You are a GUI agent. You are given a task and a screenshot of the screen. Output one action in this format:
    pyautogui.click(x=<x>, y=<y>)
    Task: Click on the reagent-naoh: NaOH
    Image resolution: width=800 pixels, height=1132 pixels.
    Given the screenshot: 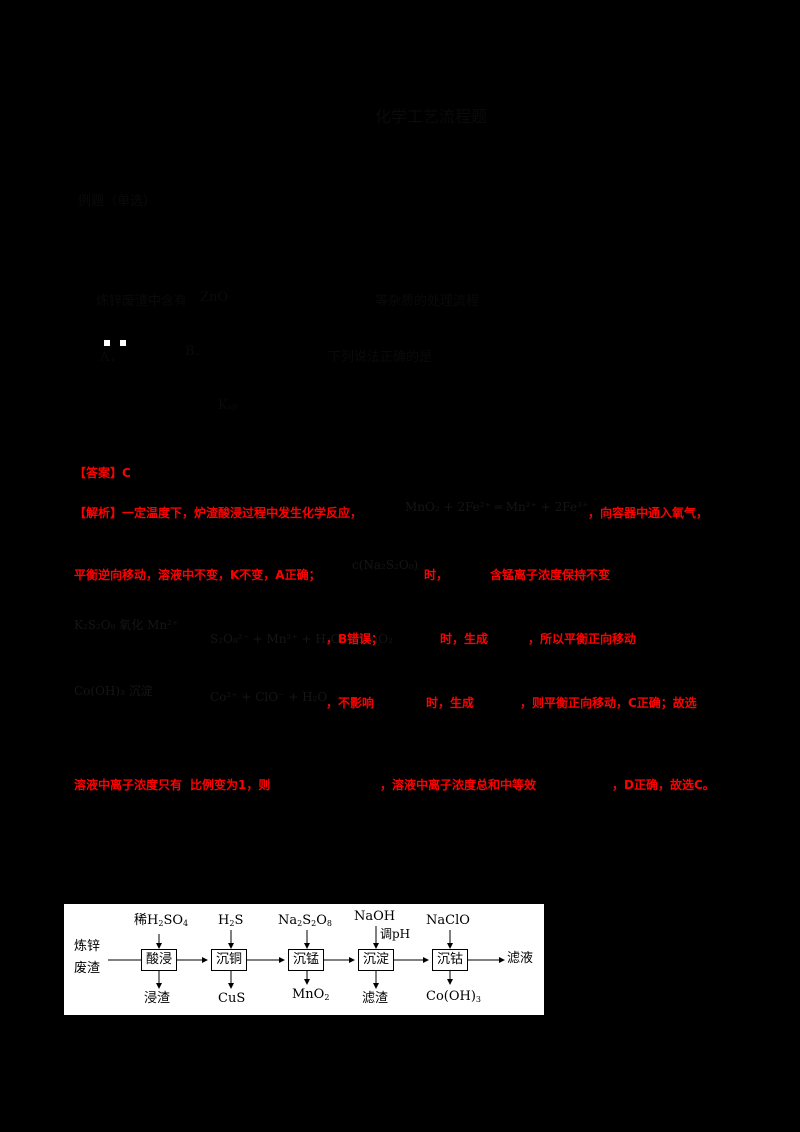 What is the action you would take?
    pyautogui.click(x=375, y=916)
    